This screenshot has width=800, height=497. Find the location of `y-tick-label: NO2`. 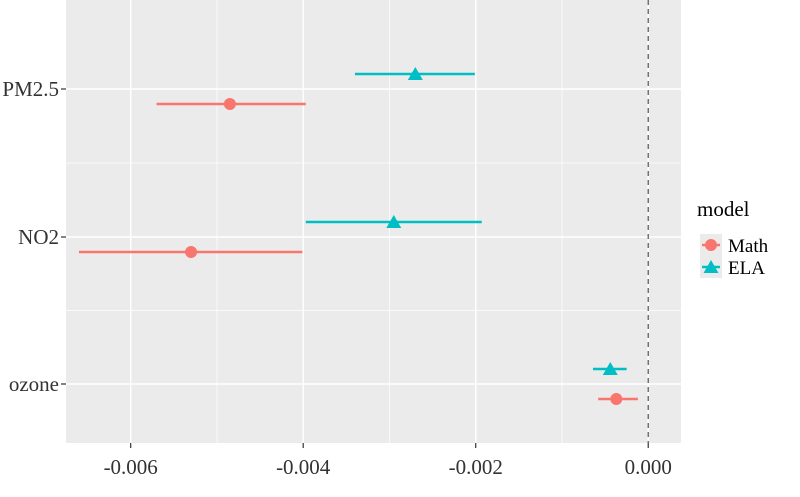

y-tick-label: NO2 is located at coordinates (38, 237).